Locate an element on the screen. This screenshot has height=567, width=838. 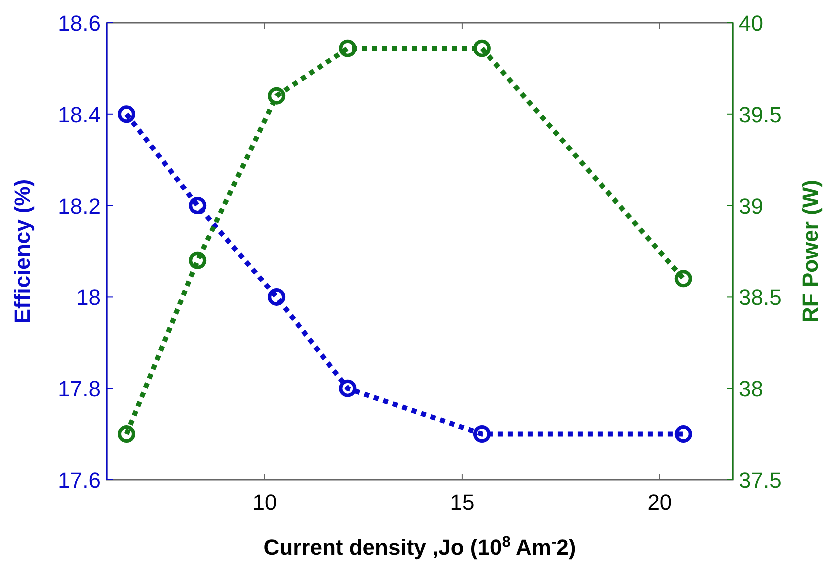
x-tick-label: 15 is located at coordinates (462, 502).